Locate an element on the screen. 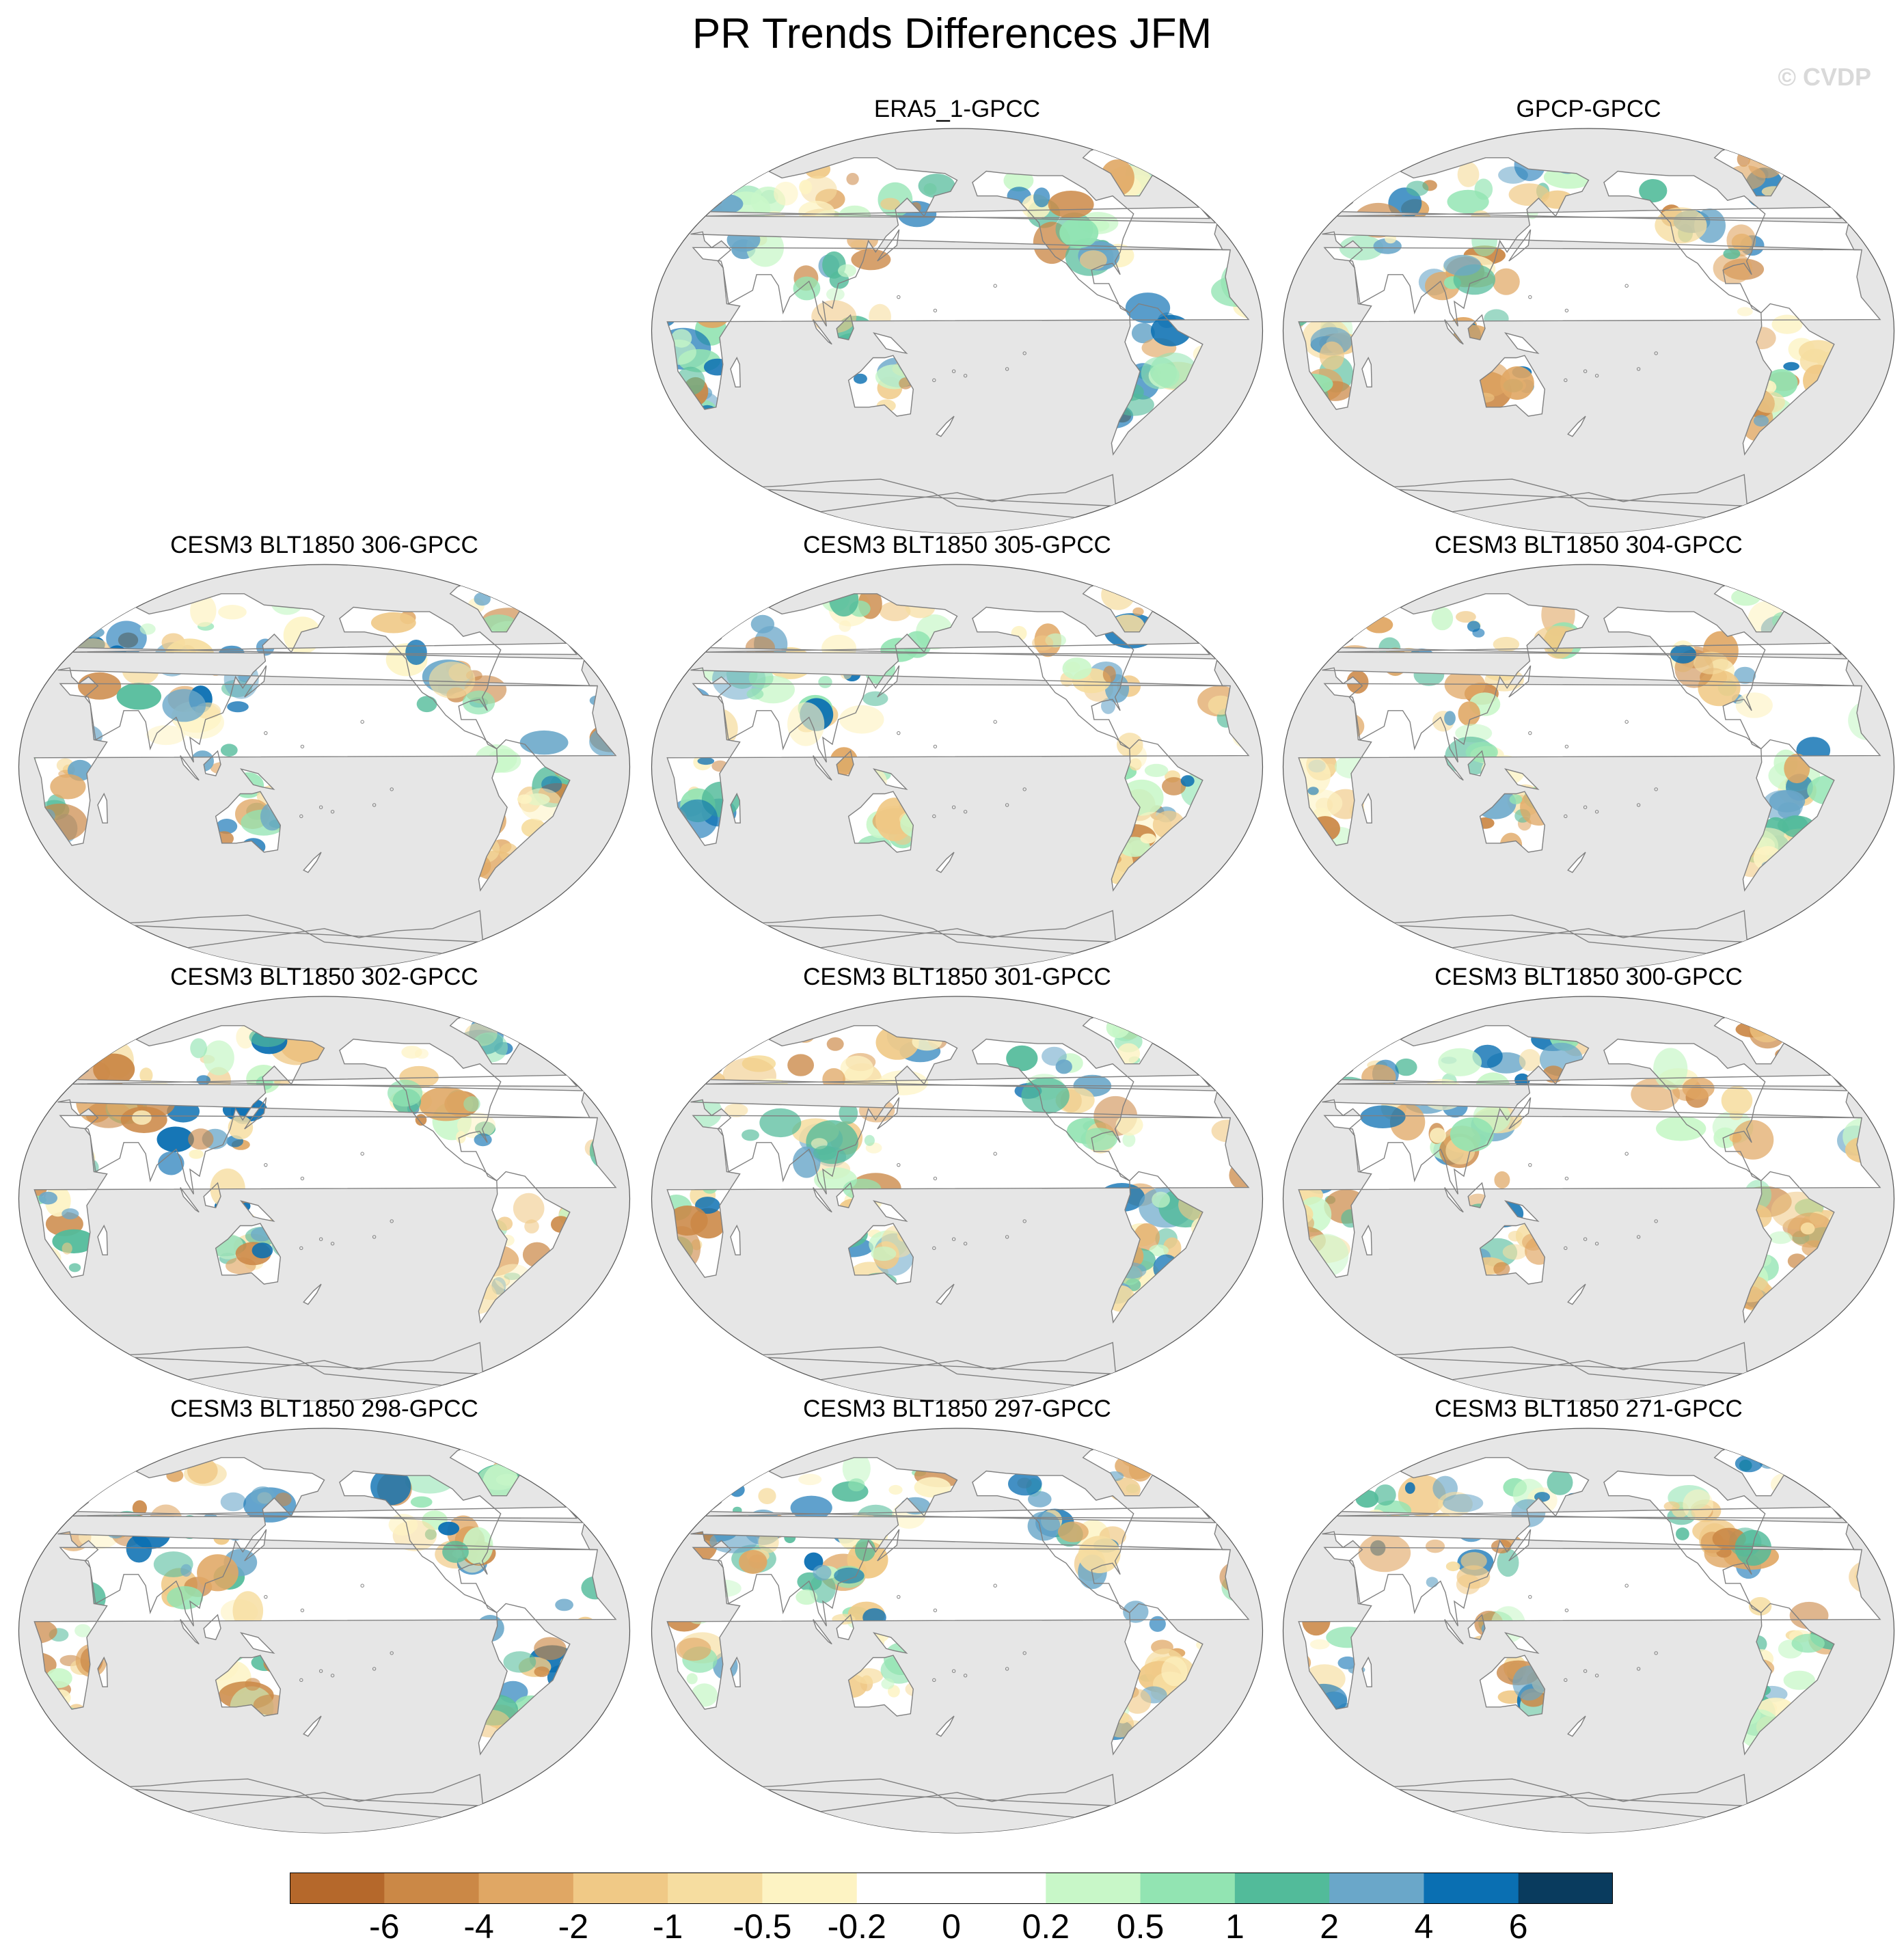 The image size is (1904, 1960). colorbar-tick-label: 4 is located at coordinates (1424, 1927).